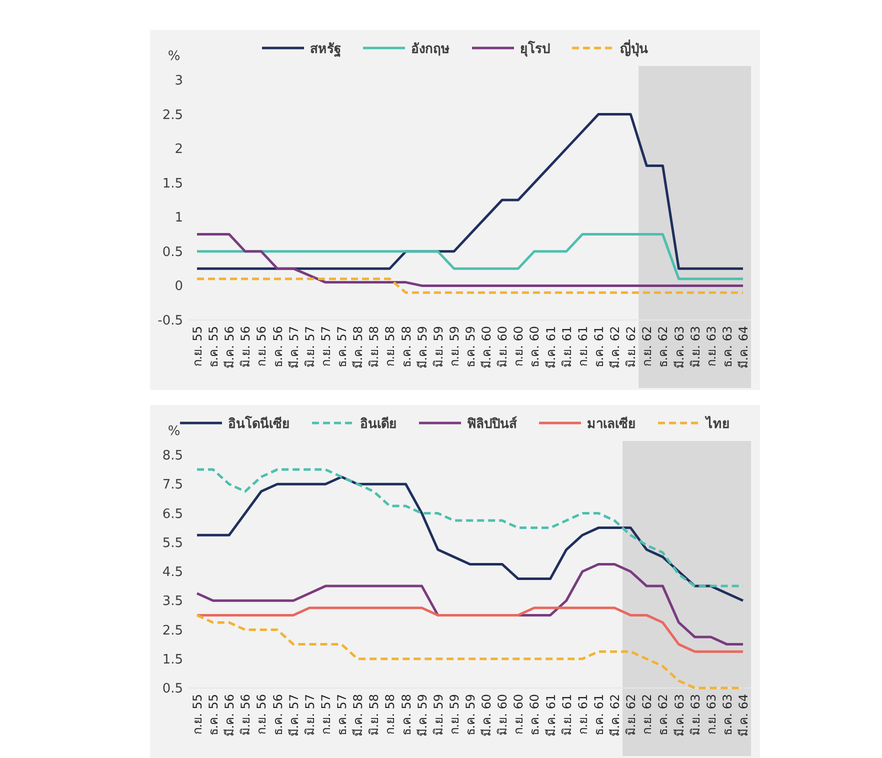 Image resolution: width=882 pixels, height=758 pixels. What do you see at coordinates (430, 49) in the screenshot?
I see `legend-label: อังกฤษ` at bounding box center [430, 49].